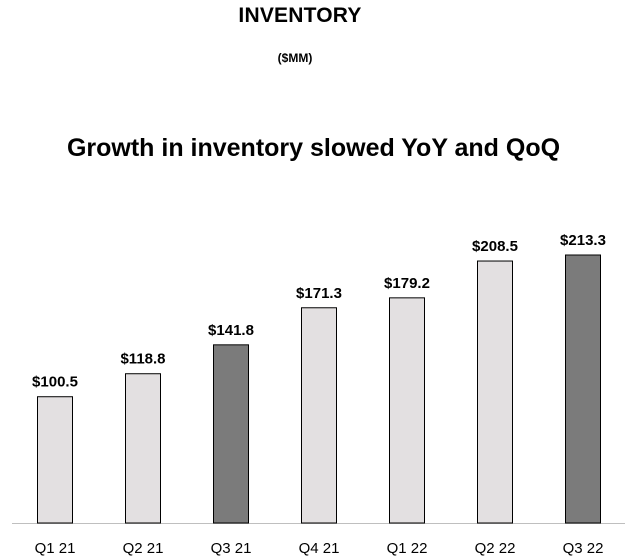 The width and height of the screenshot is (627, 557). I want to click on x-tick-label-q3-22: Q3 22, so click(583, 548).